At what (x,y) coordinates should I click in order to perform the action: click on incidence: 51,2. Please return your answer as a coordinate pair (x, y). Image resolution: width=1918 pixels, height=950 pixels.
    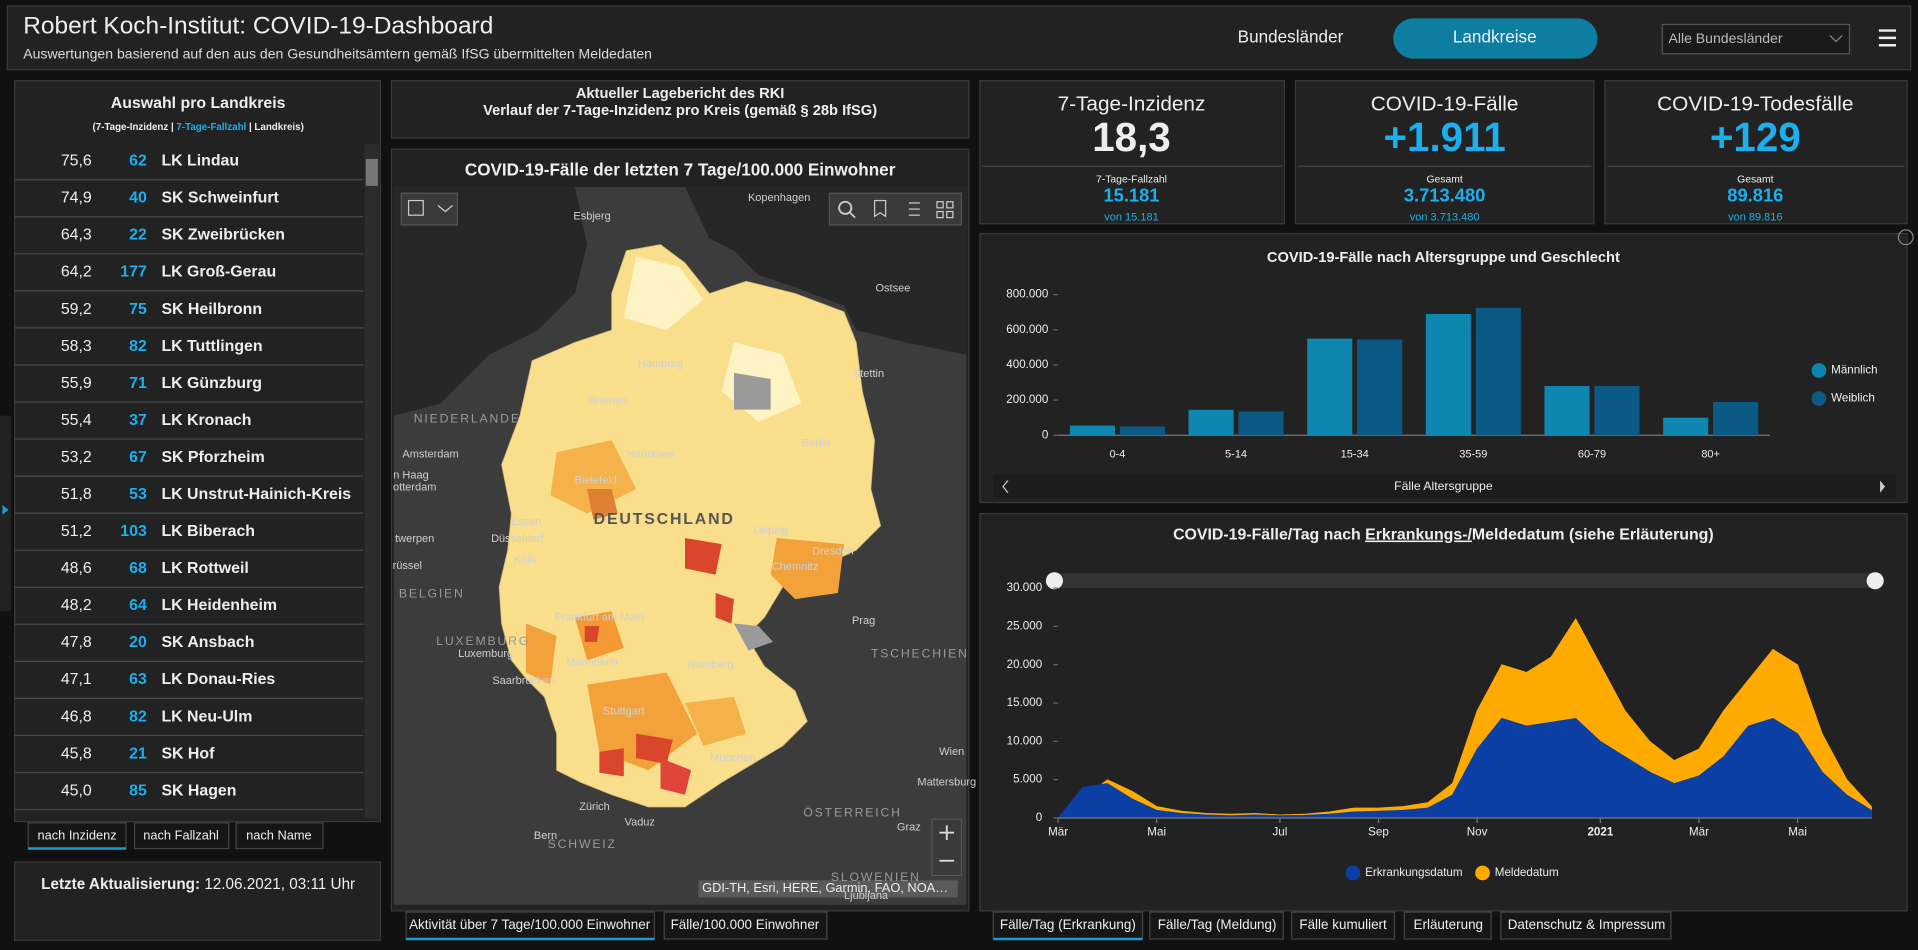
    Looking at the image, I should click on (76, 531).